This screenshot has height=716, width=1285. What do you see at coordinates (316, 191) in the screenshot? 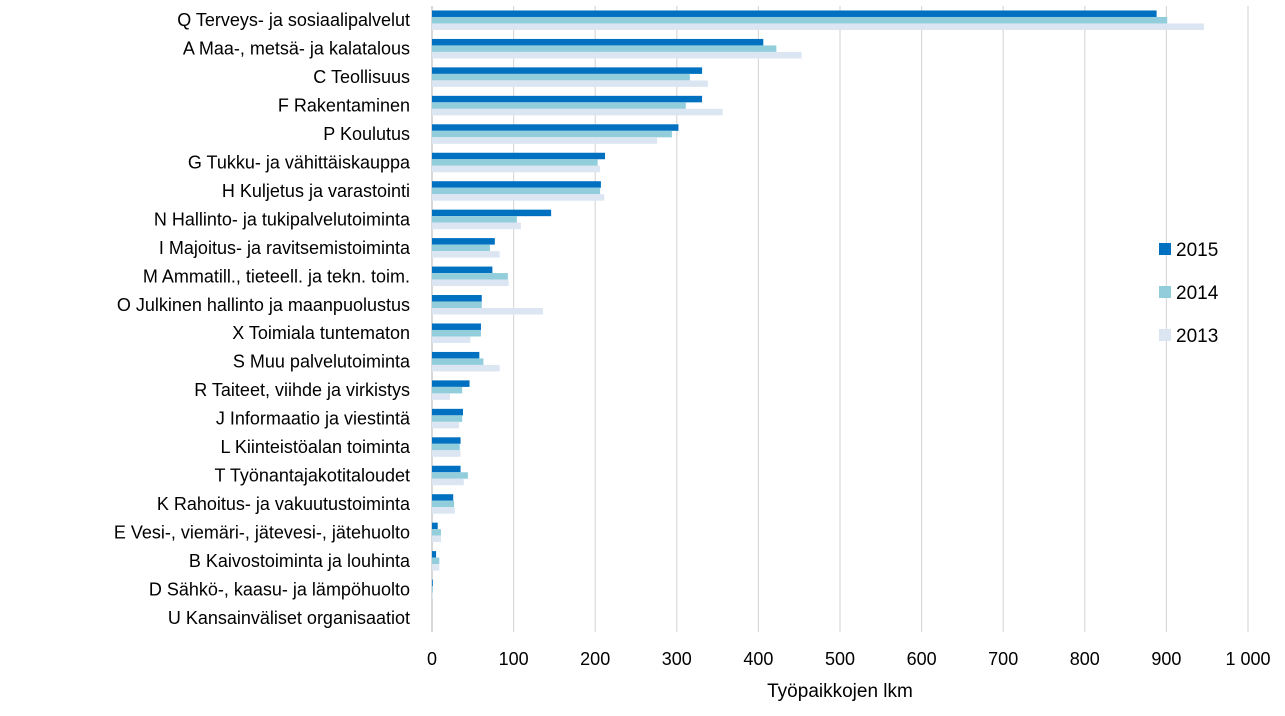
I see `category-label: H Kuljetus ja varastointi` at bounding box center [316, 191].